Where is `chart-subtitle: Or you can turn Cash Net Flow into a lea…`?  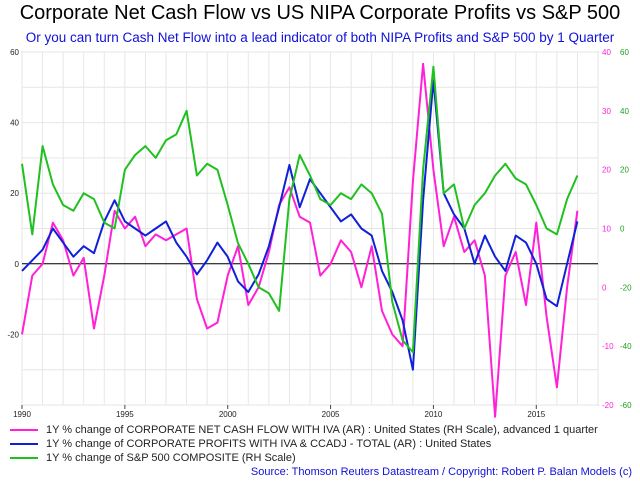
chart-subtitle: Or you can turn Cash Net Flow into a lea… is located at coordinates (320, 37).